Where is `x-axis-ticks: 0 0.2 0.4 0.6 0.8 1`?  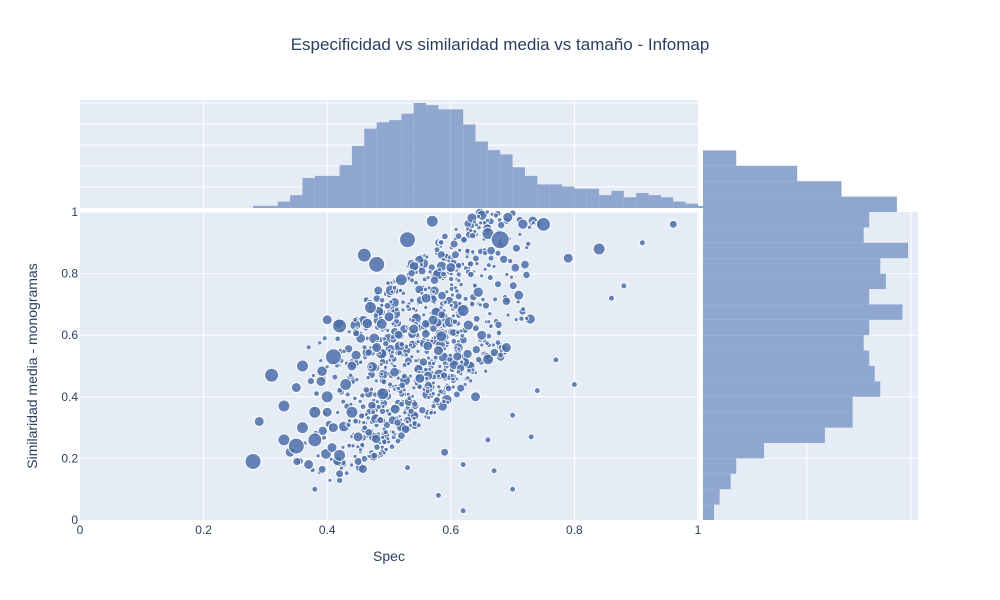 x-axis-ticks: 0 0.2 0.4 0.6 0.8 1 is located at coordinates (389, 530).